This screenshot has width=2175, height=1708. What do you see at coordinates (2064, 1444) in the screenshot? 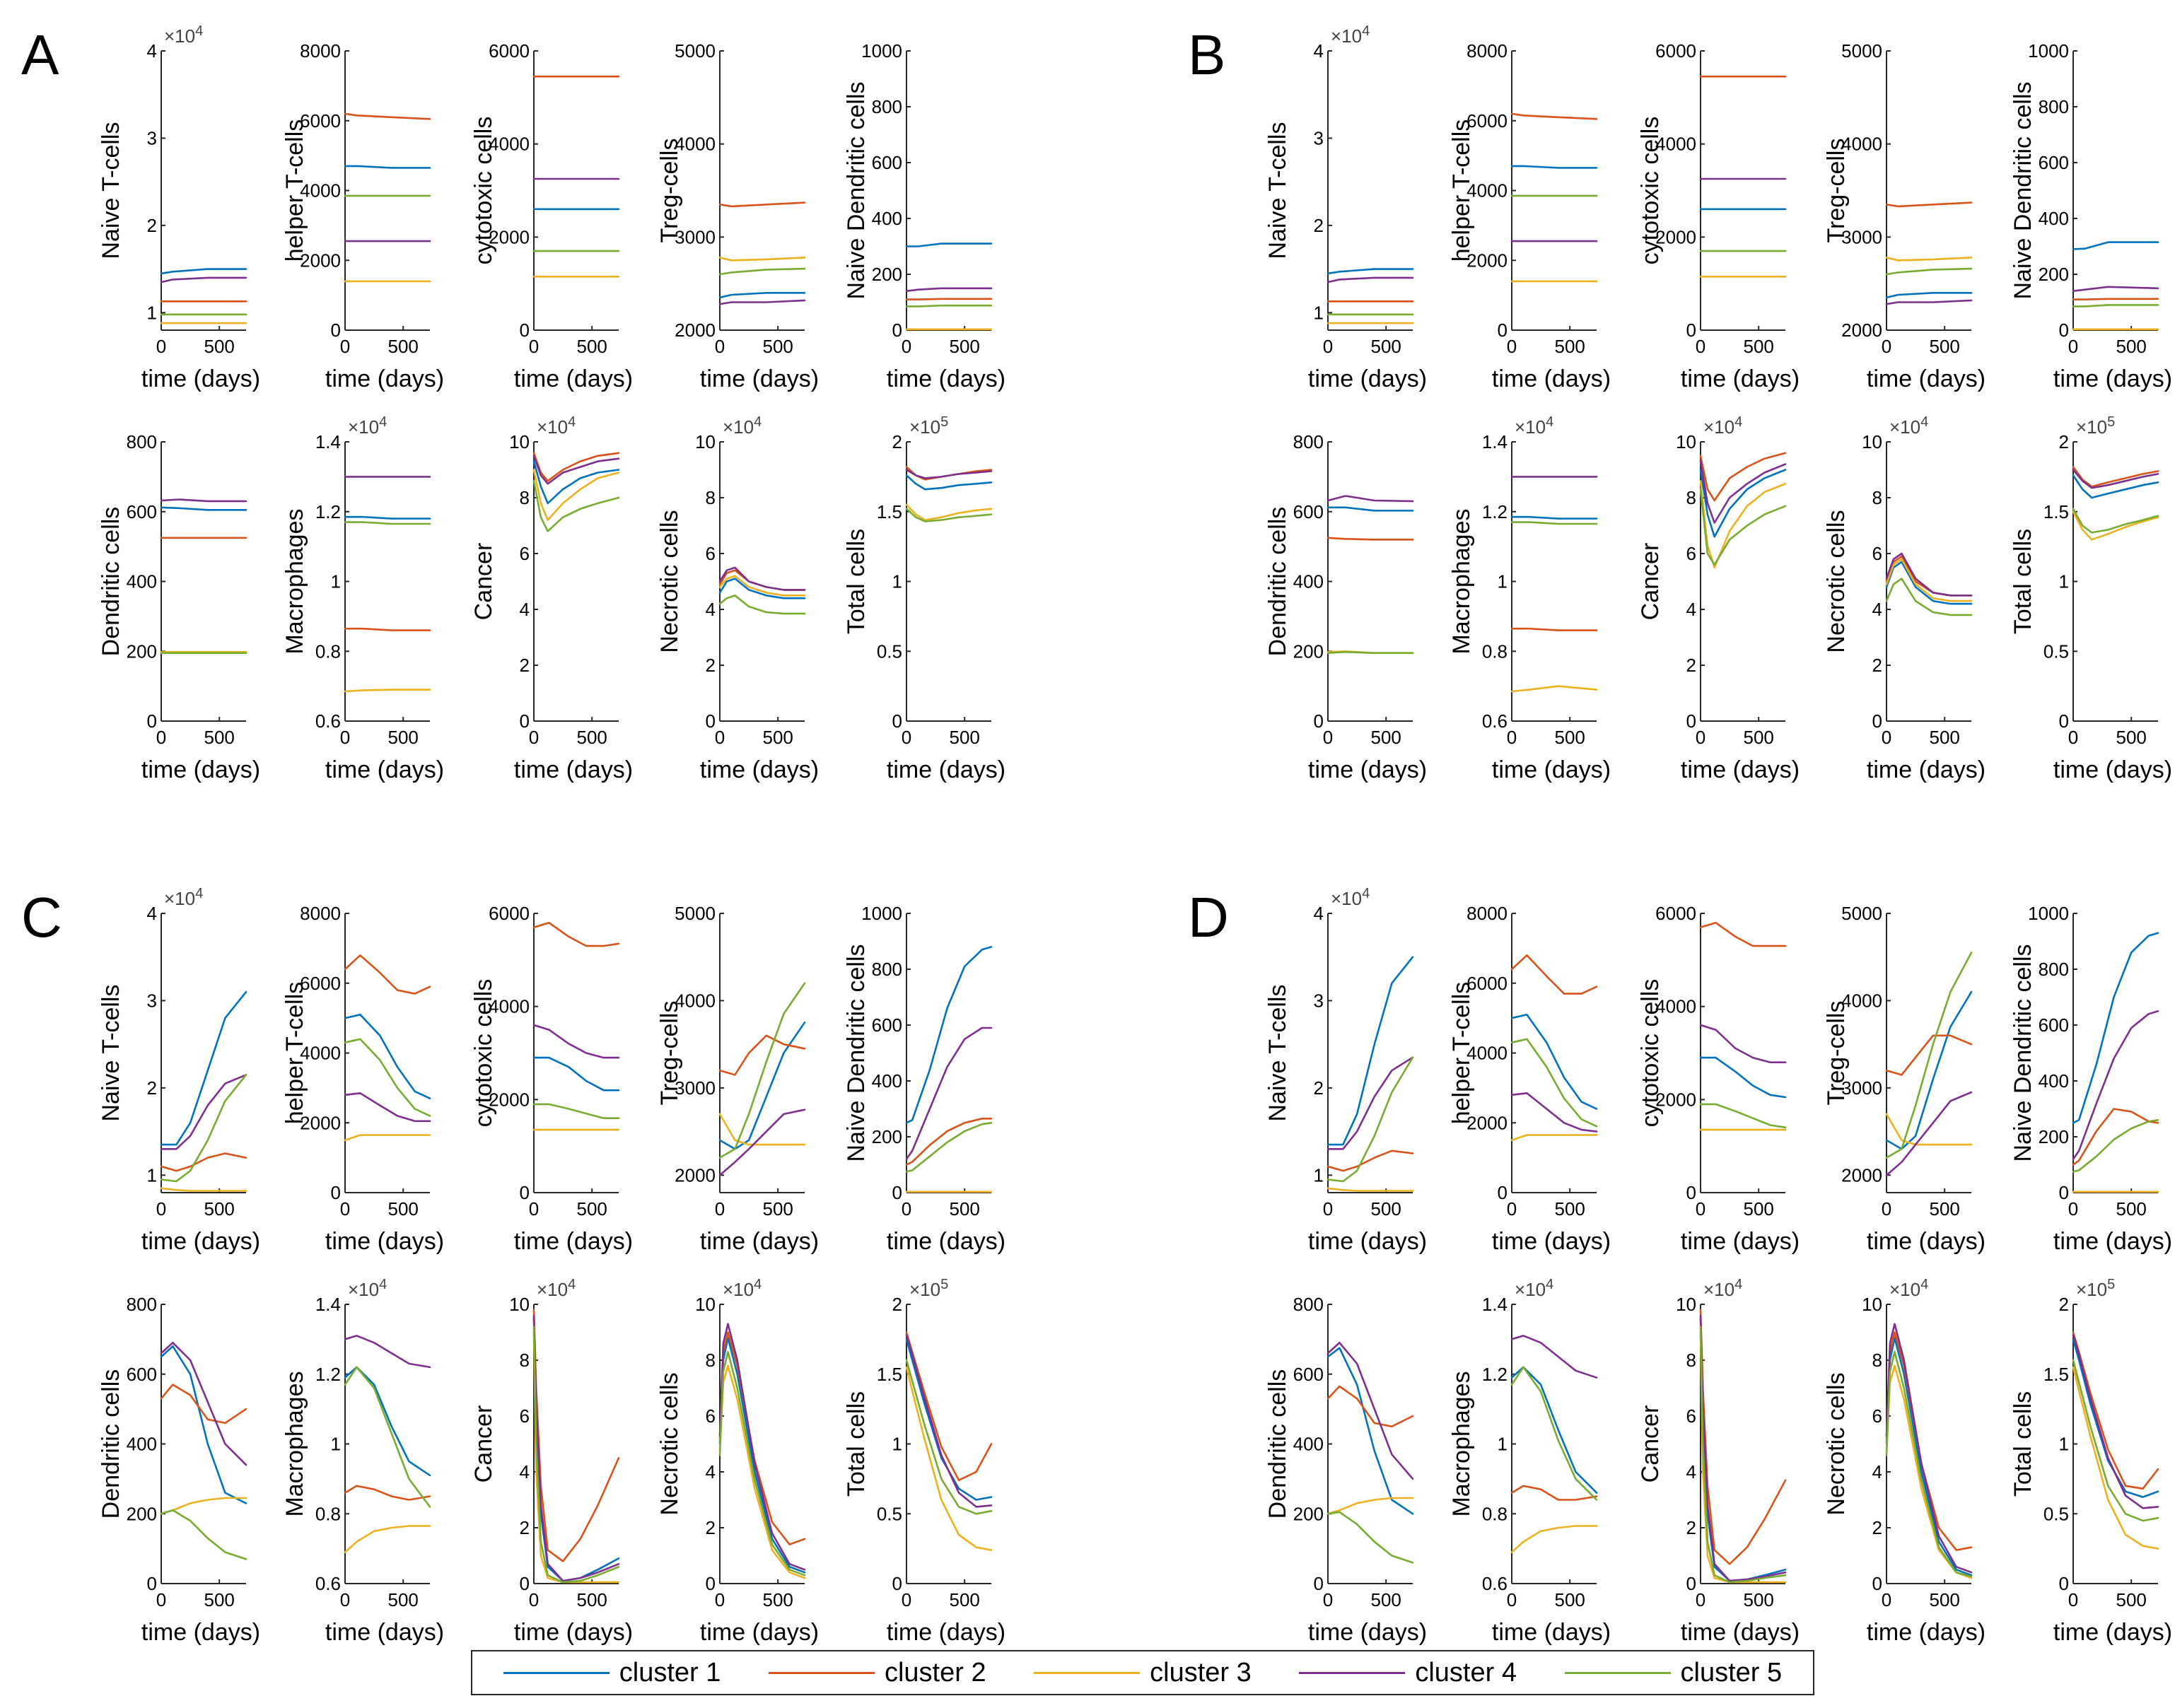
I see `y-tick-label: 1` at bounding box center [2064, 1444].